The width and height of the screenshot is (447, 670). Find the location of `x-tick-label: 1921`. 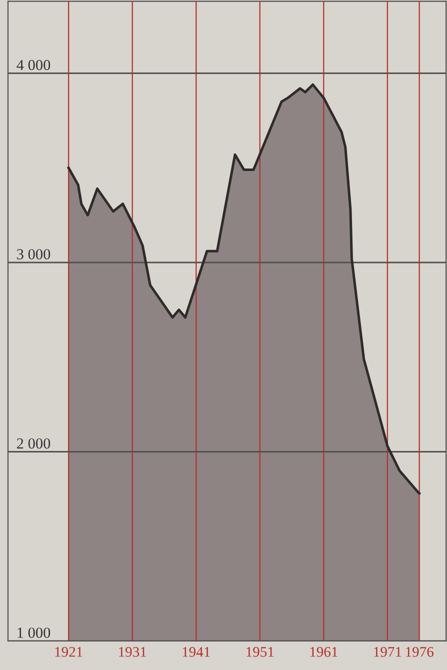

x-tick-label: 1921 is located at coordinates (68, 652).